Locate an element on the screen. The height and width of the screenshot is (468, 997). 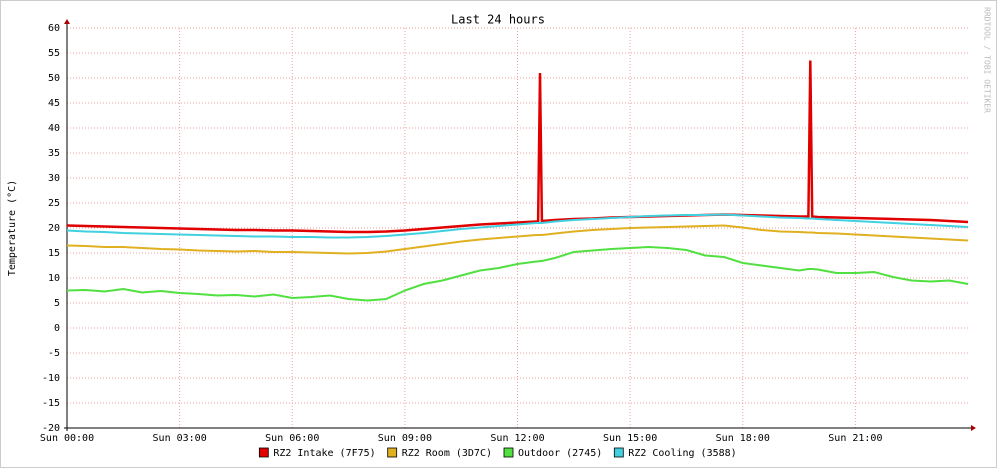
x-tick-label: Sun 06:00 is located at coordinates (292, 438).